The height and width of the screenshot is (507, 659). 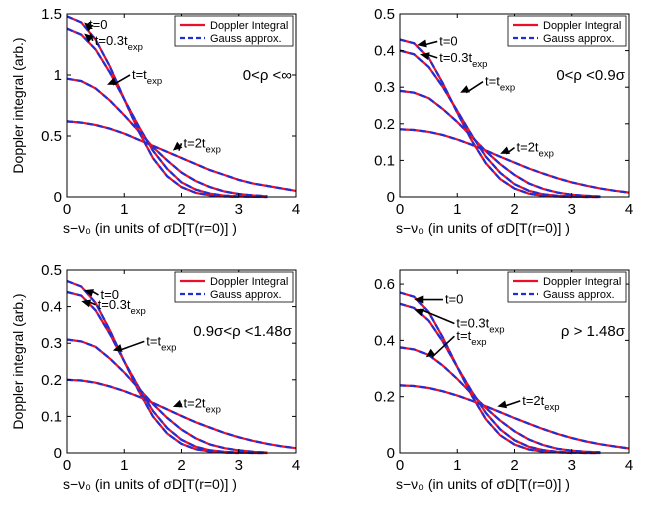 I want to click on y-tick-label: 0.6, so click(x=384, y=284).